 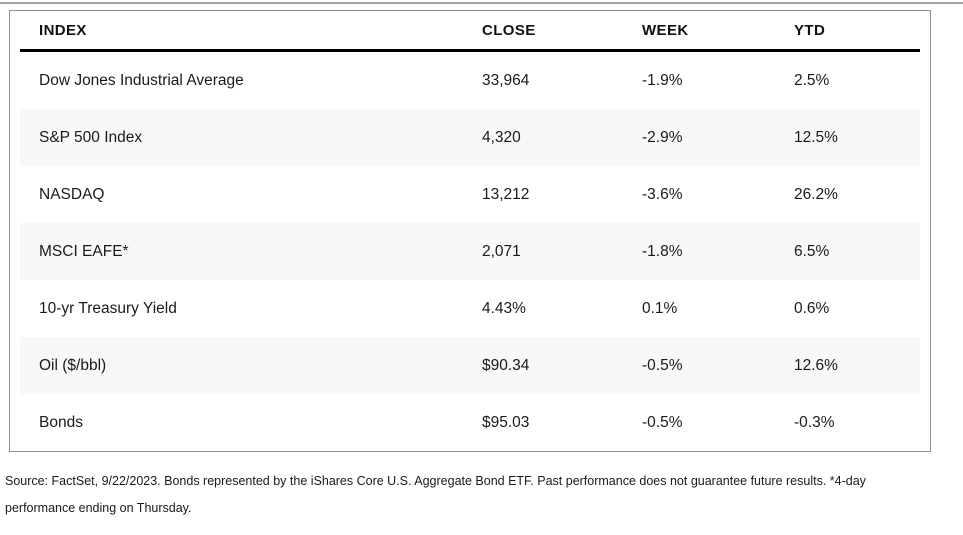 I want to click on close-cell: 4,320, so click(x=501, y=137).